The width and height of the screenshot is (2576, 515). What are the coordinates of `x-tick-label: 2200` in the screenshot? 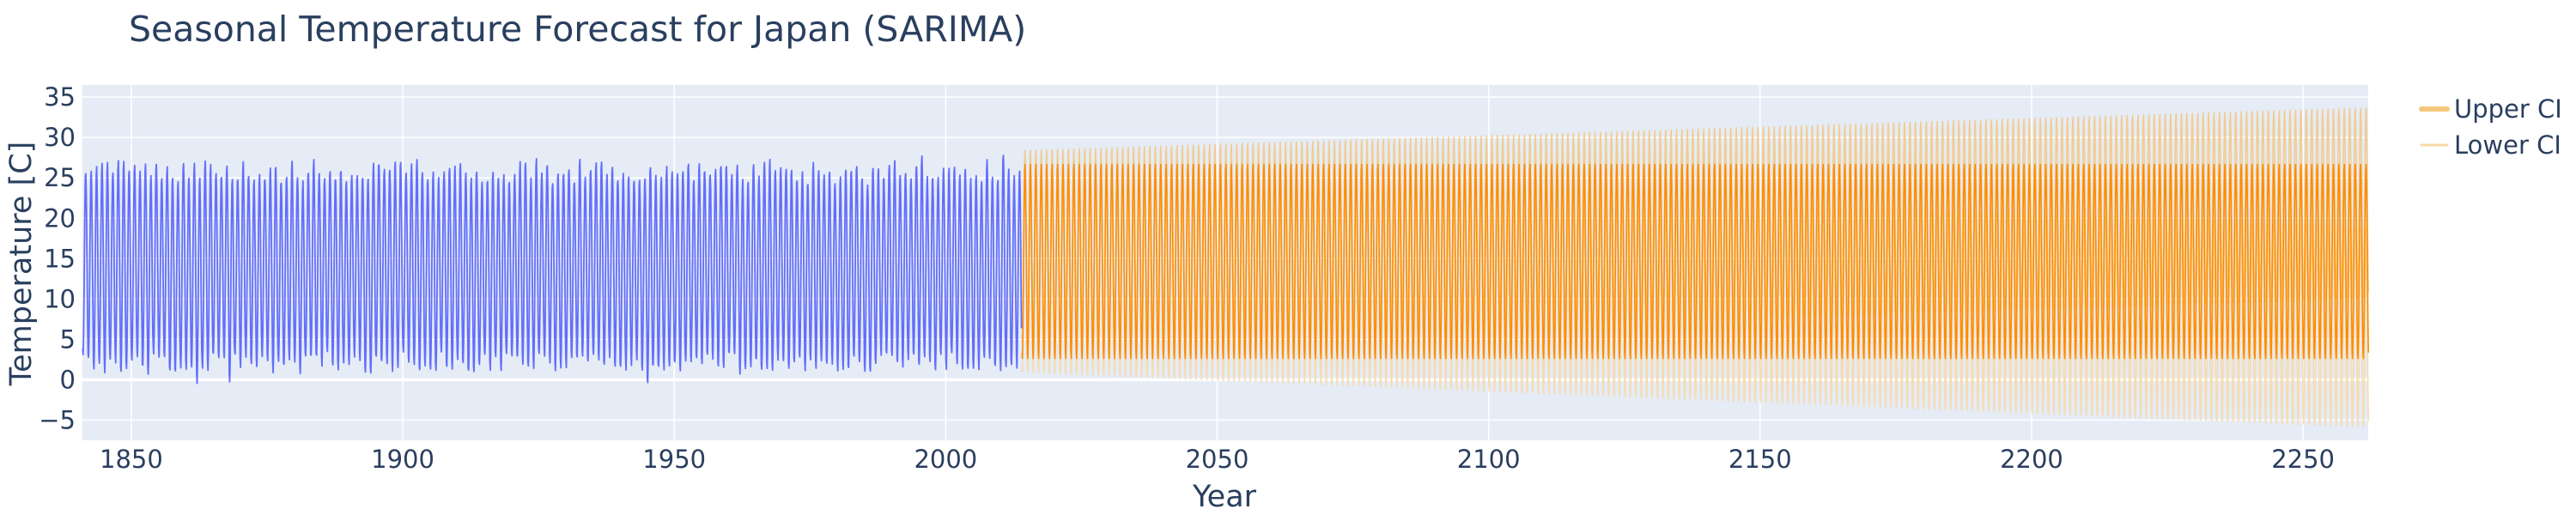 It's located at (2032, 459).